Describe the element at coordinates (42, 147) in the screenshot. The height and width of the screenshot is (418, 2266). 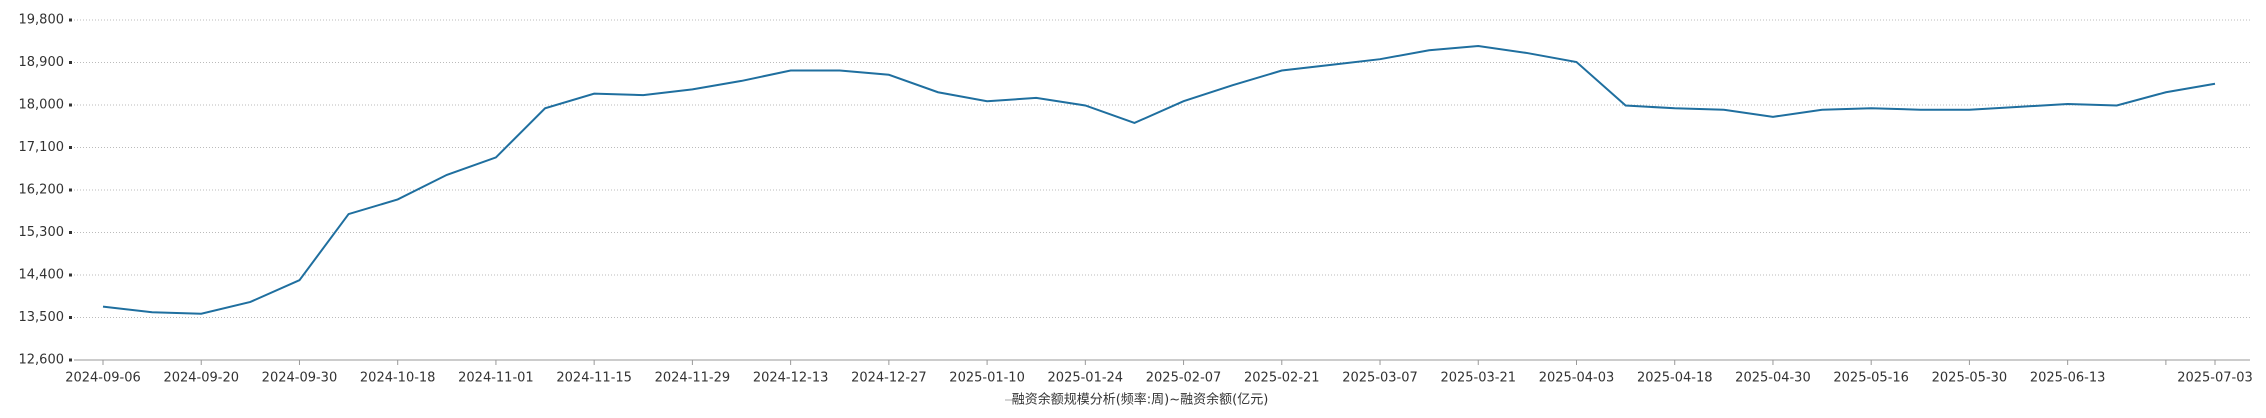
I see `y-tick-label: 17,100` at that location.